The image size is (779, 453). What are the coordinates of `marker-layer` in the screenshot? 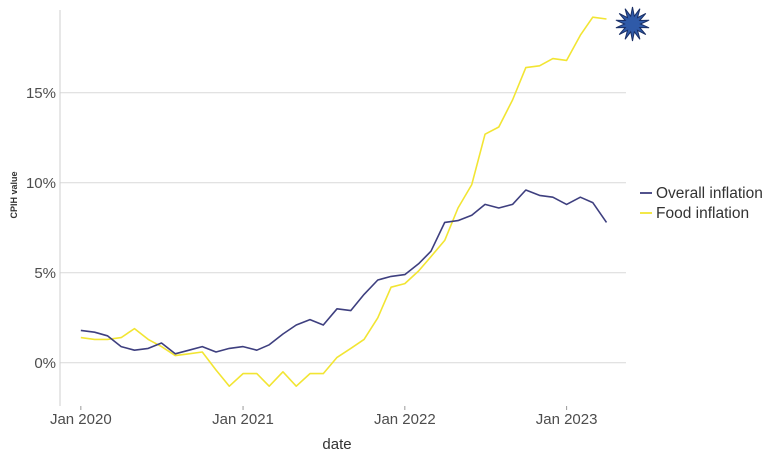 It's located at (632, 24).